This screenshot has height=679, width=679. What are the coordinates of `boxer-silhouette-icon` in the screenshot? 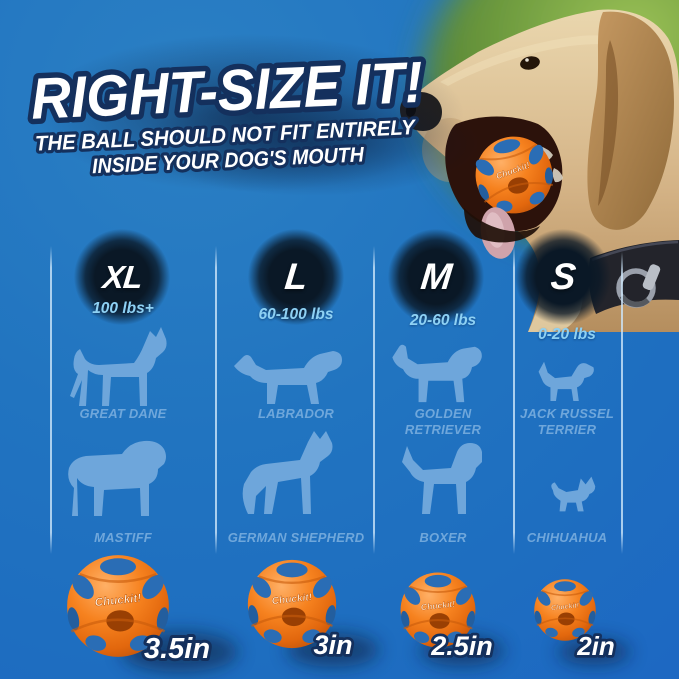 It's located at (442, 478).